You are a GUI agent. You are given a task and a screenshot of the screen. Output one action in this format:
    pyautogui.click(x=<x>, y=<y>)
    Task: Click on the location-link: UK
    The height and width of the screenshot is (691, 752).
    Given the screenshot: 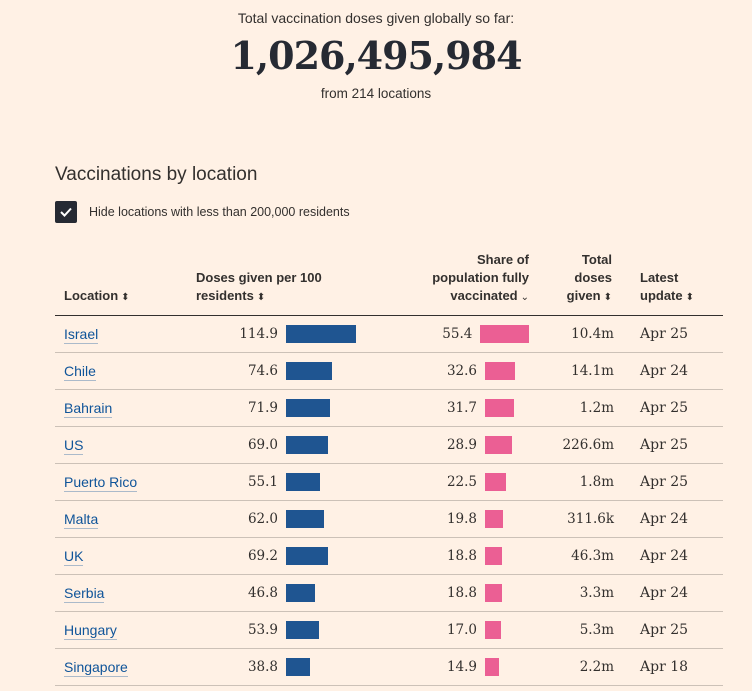 What is the action you would take?
    pyautogui.click(x=74, y=557)
    